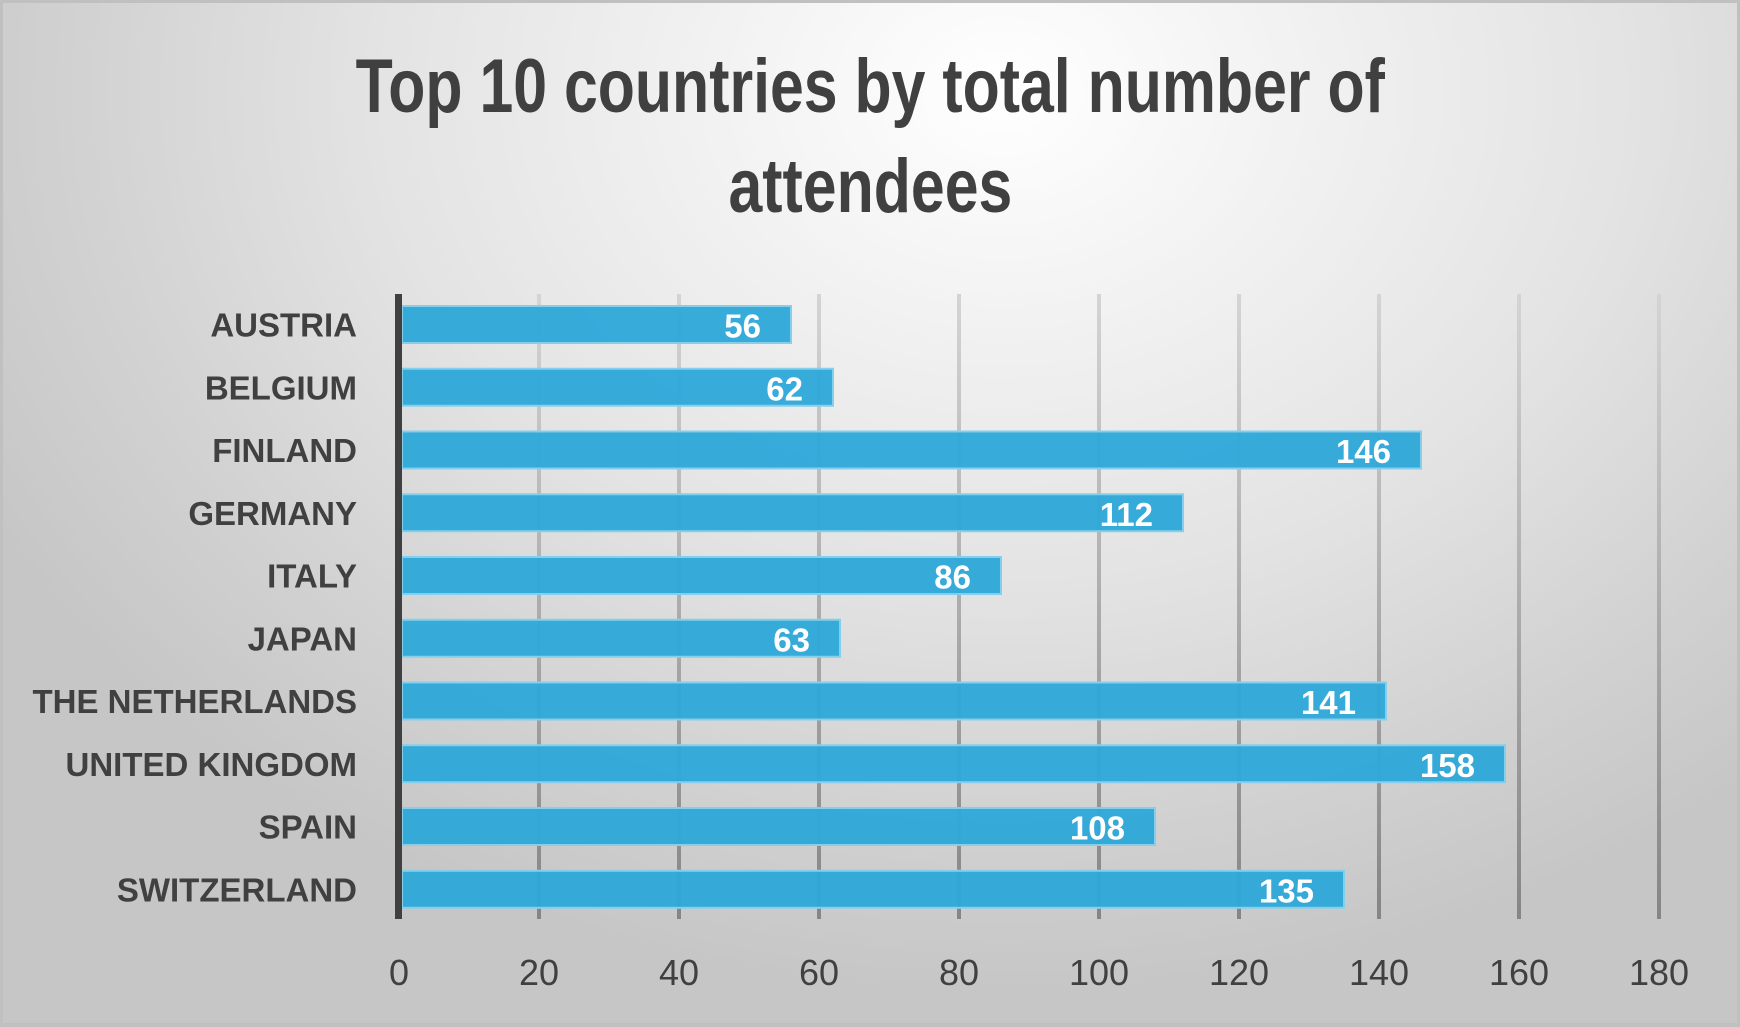 The image size is (1740, 1027). What do you see at coordinates (679, 972) in the screenshot?
I see `x-tick-label: 40` at bounding box center [679, 972].